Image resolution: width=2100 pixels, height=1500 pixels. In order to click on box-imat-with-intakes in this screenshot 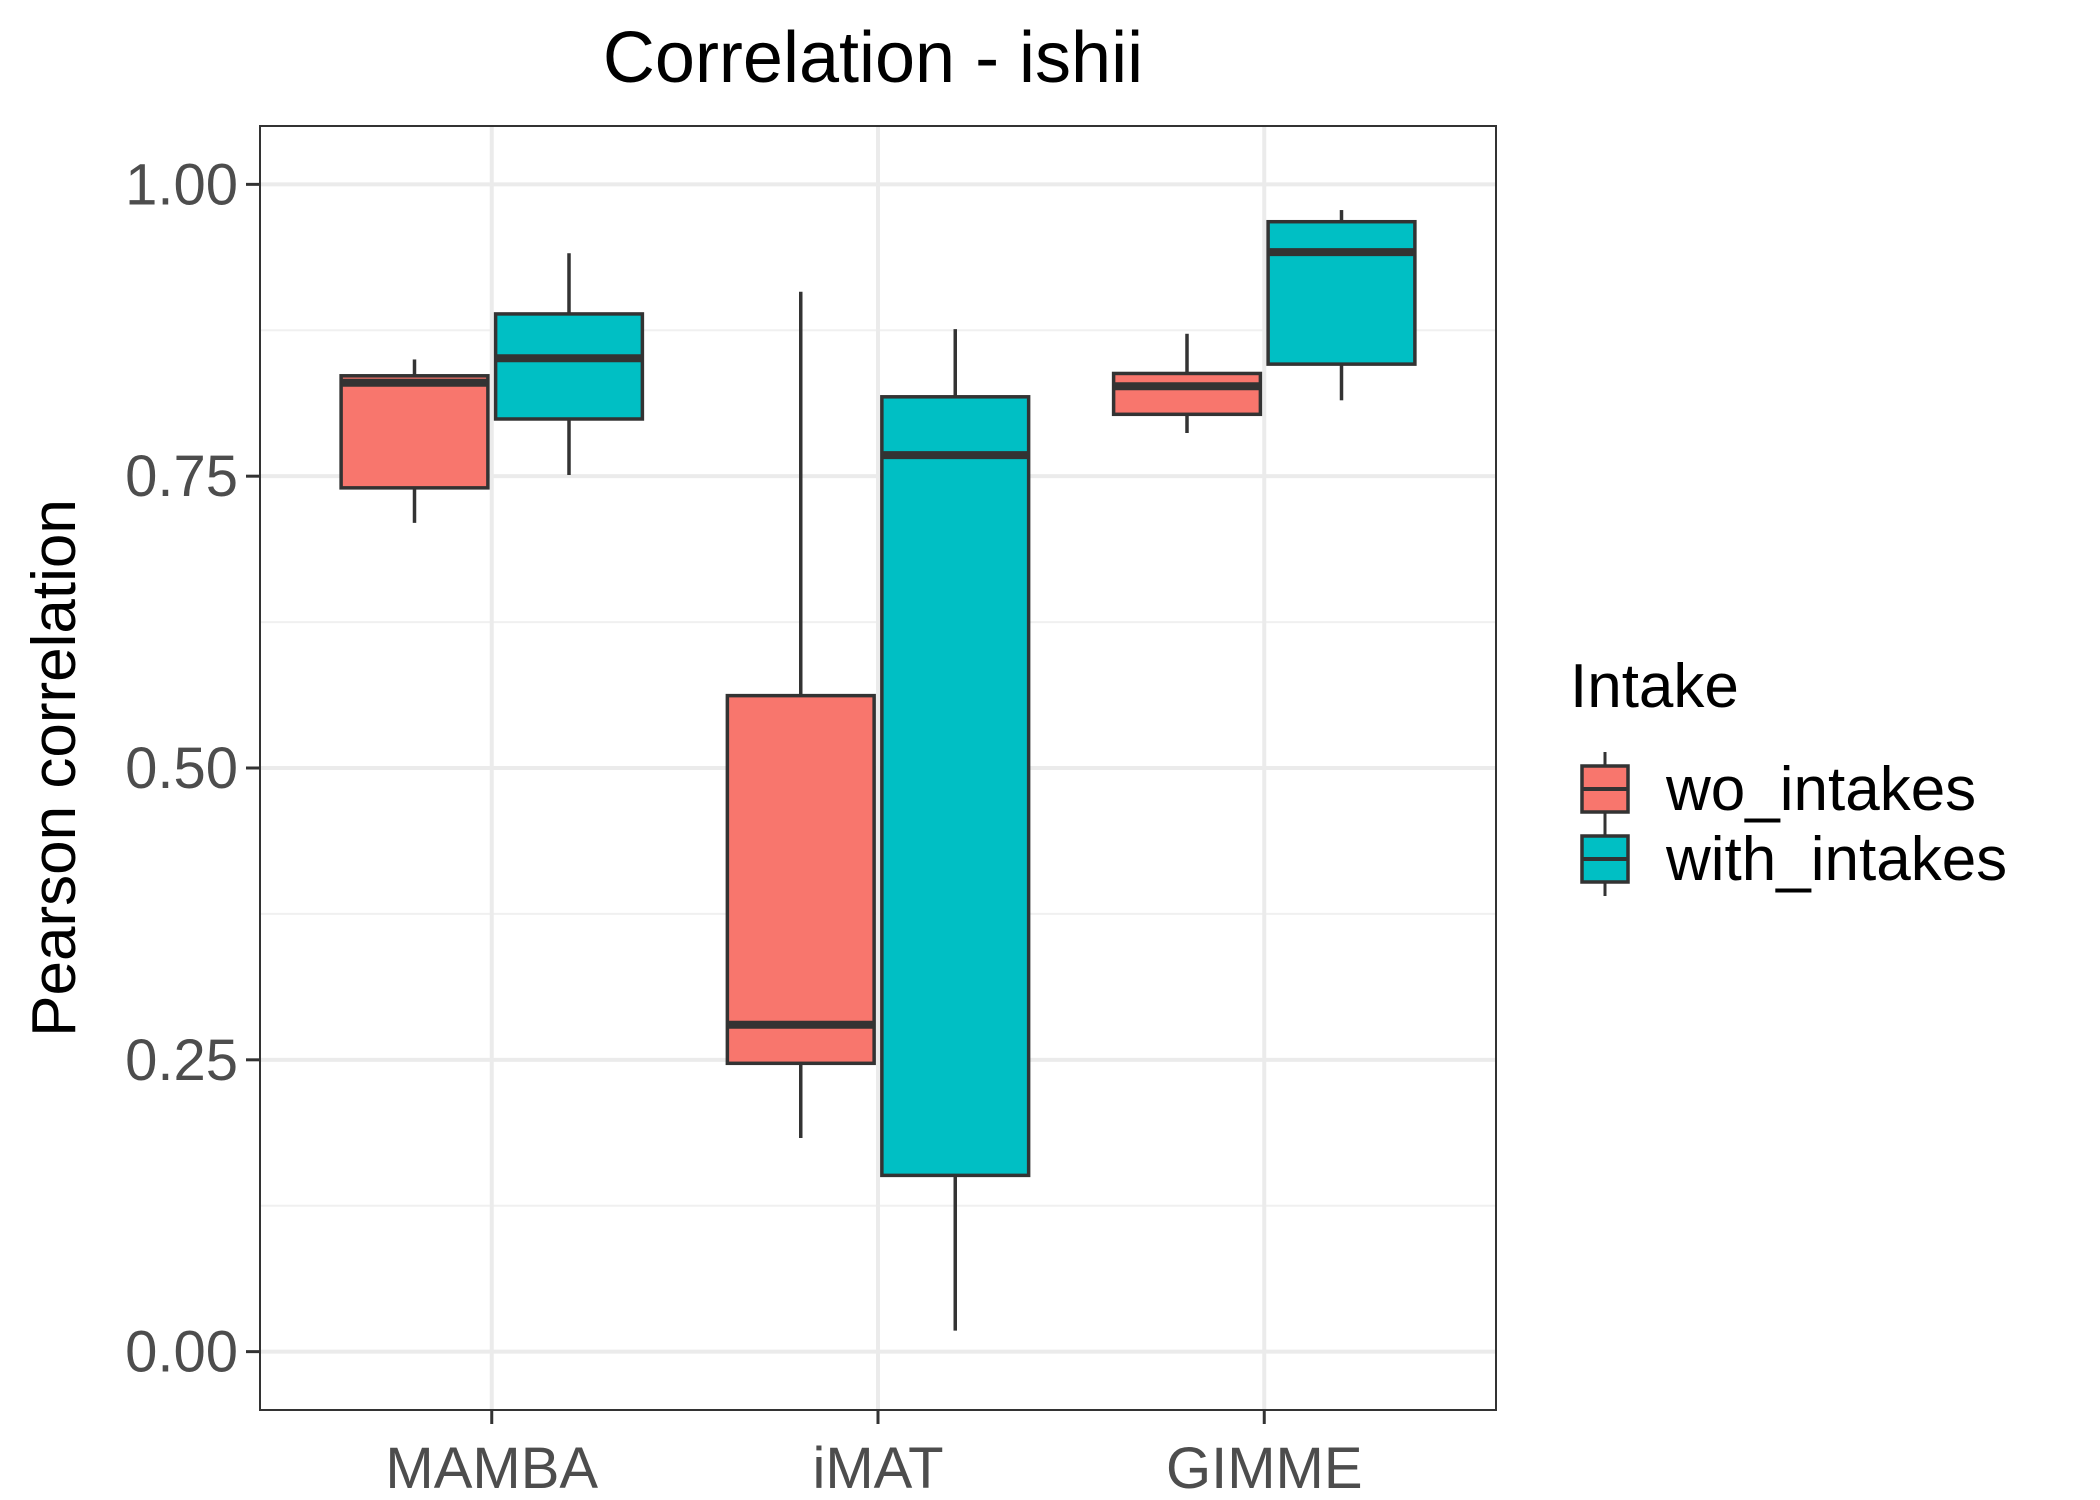, I will do `click(955, 830)`.